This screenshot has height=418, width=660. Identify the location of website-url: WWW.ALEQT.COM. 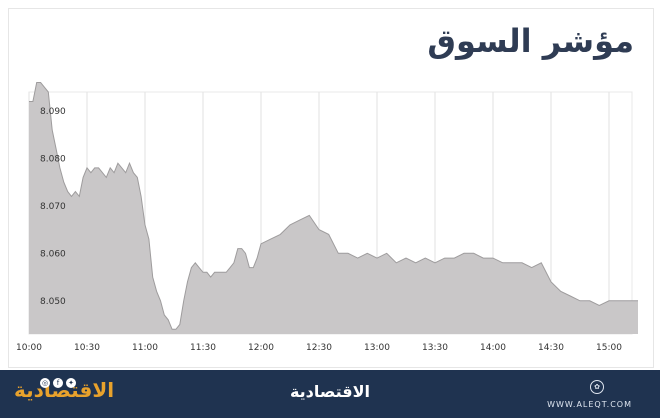
(589, 404).